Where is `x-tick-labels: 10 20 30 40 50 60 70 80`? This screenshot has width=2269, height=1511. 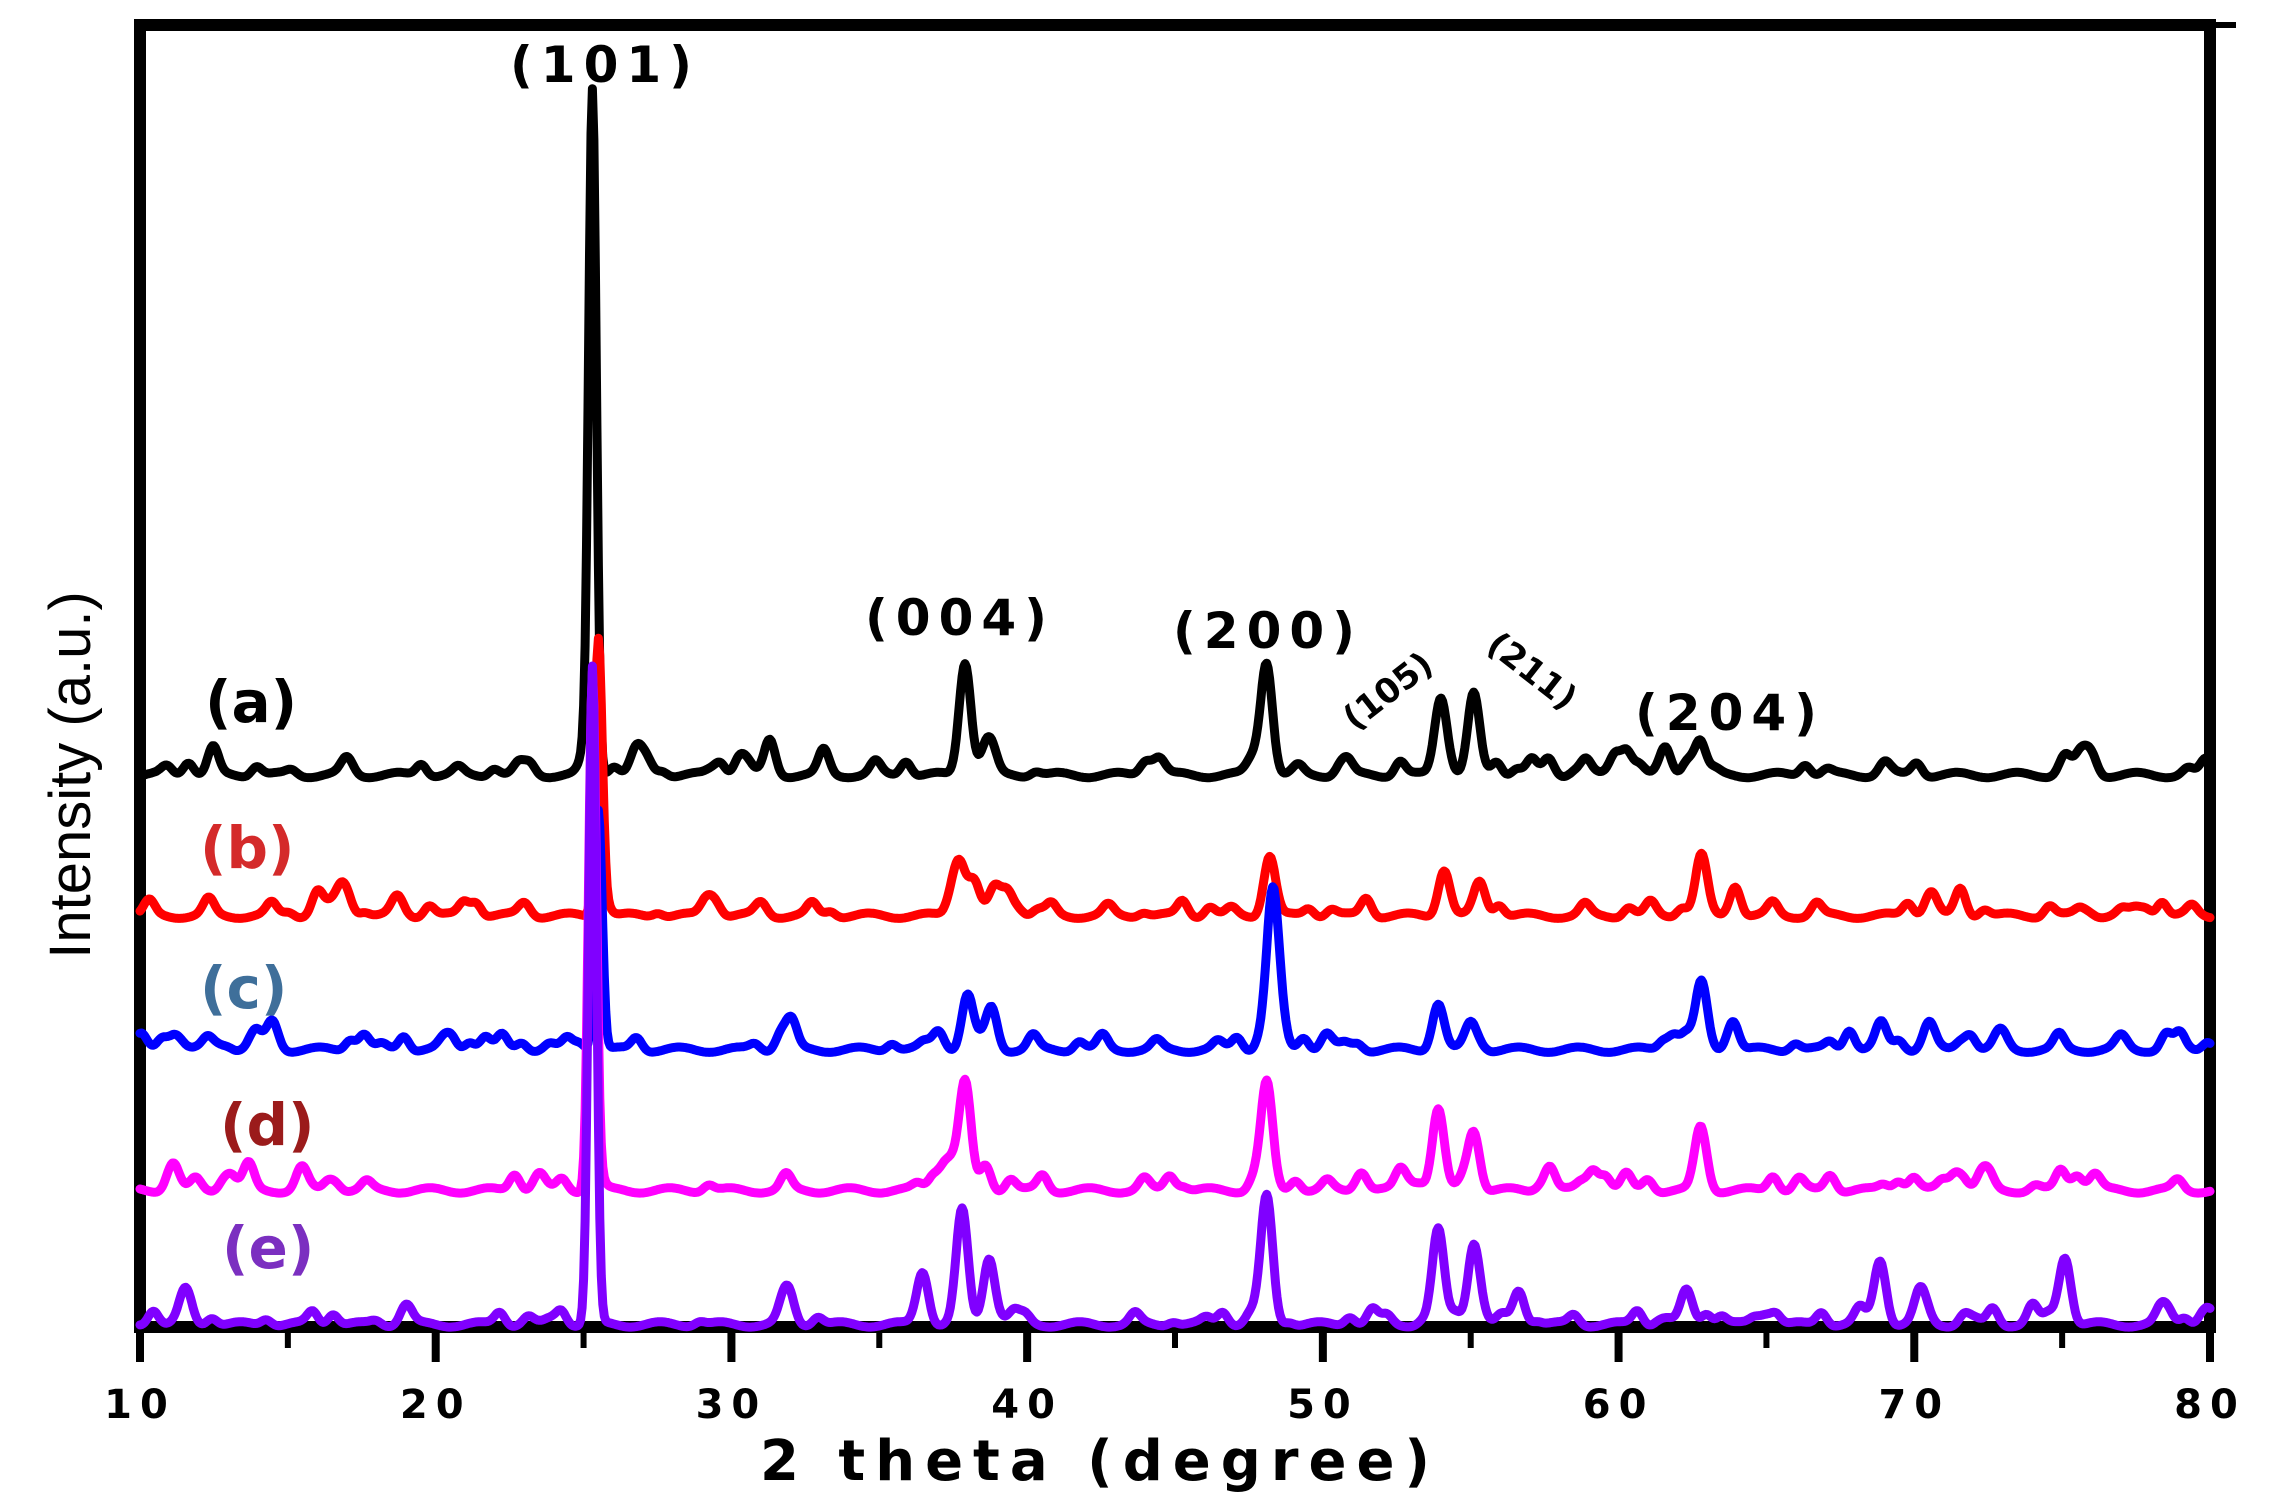 x-tick-labels: 10 20 30 40 50 60 70 80 is located at coordinates (1175, 1405).